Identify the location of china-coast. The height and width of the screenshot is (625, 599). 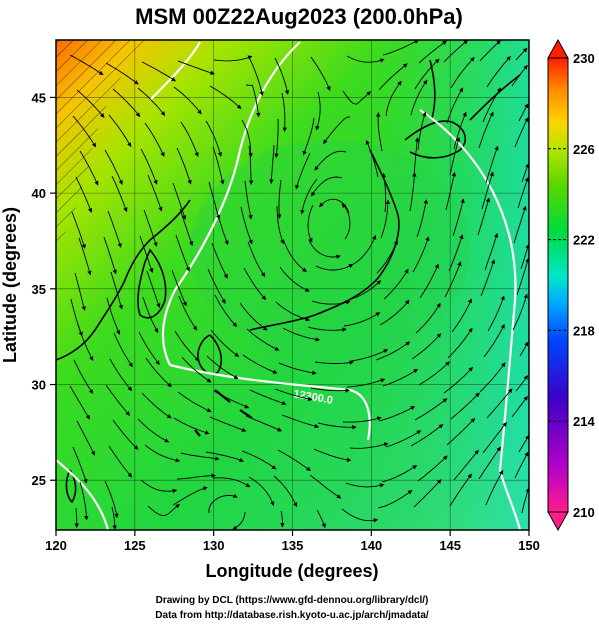
(123, 280).